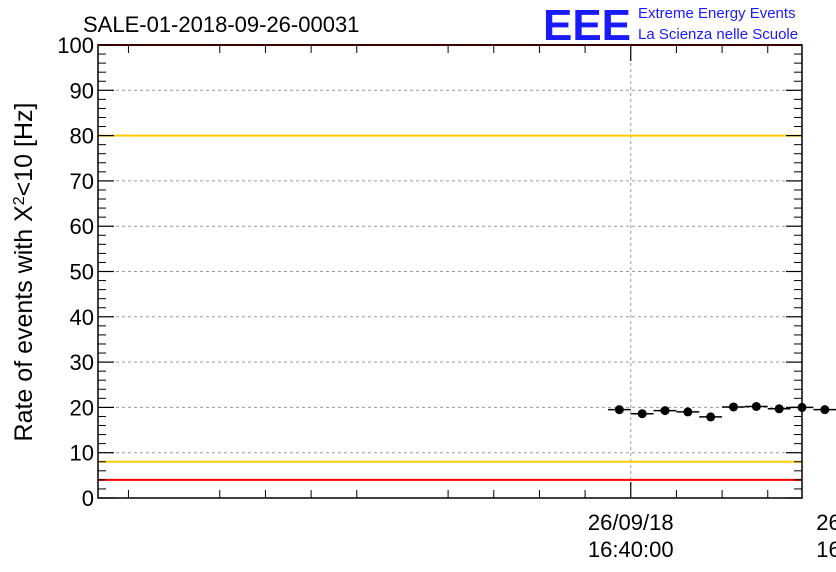 Image resolution: width=836 pixels, height=572 pixels. I want to click on y-tick-label: 90, so click(82, 90).